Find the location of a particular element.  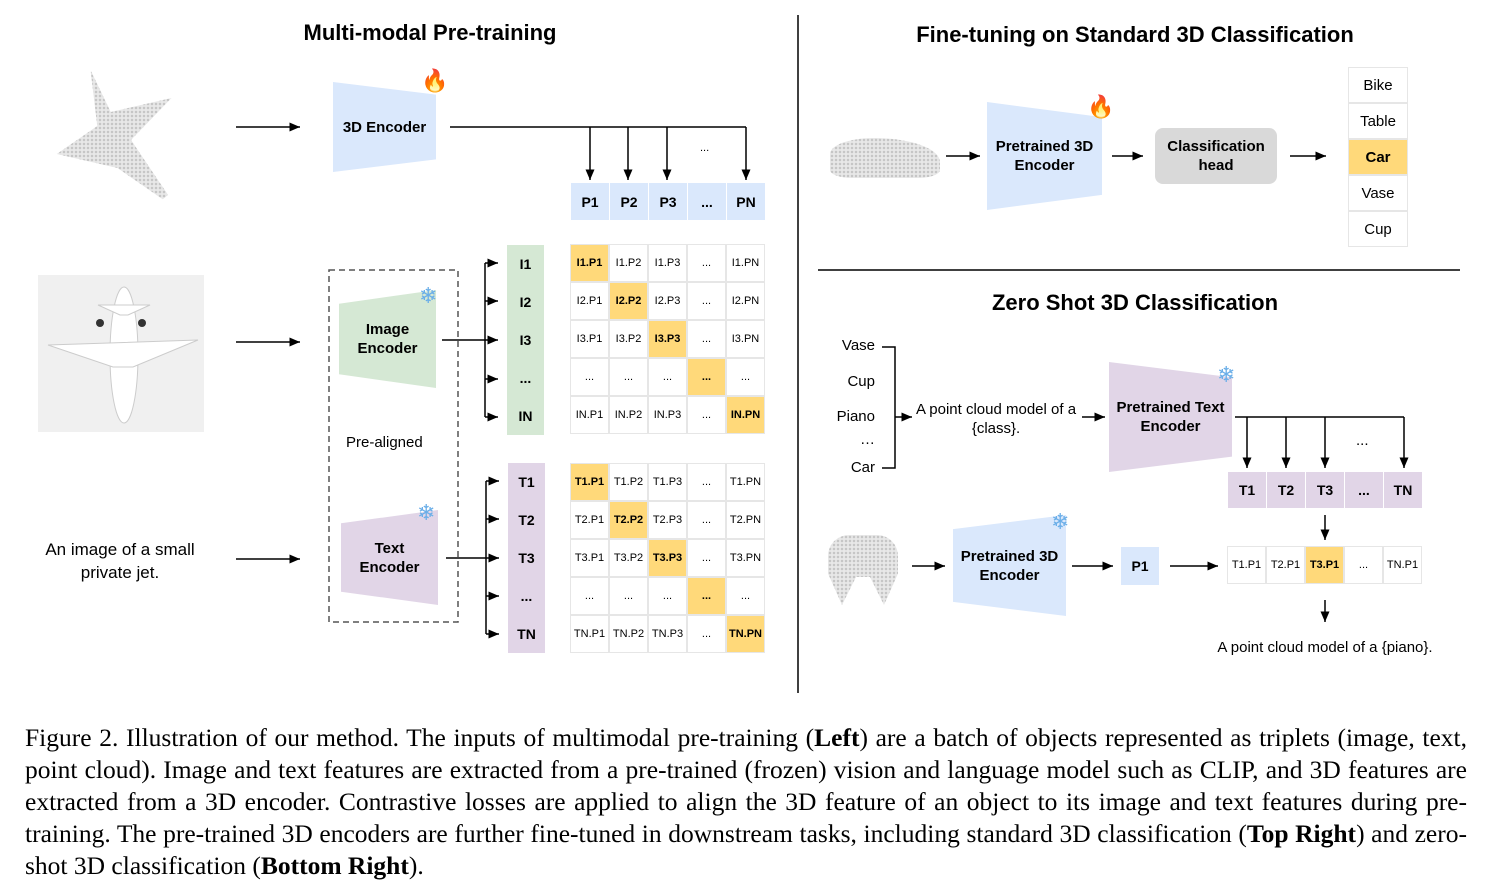

pretrained-text-encoder: Pretrained Text Encoder is located at coordinates (1170, 417).